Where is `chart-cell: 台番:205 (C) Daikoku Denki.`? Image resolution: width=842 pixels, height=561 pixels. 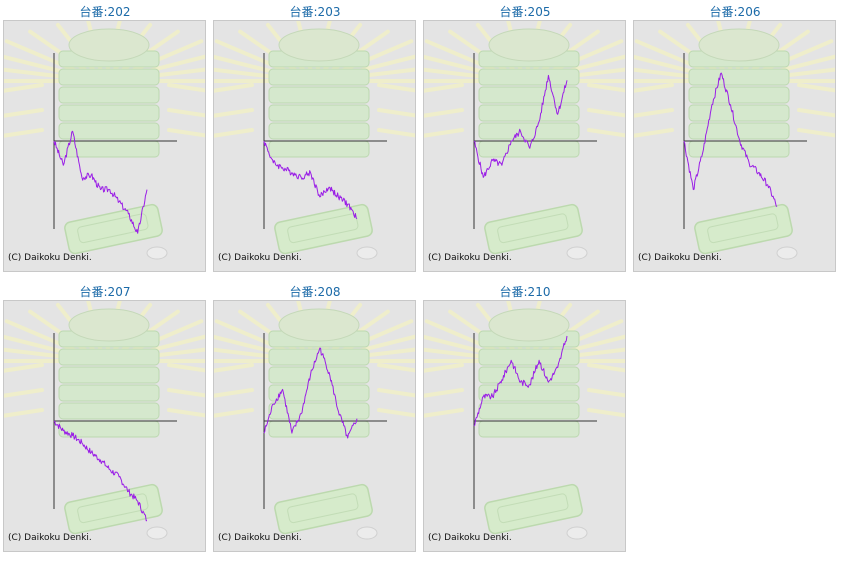
chart-cell: 台番:205 (C) Daikoku Denki. is located at coordinates (525, 140).